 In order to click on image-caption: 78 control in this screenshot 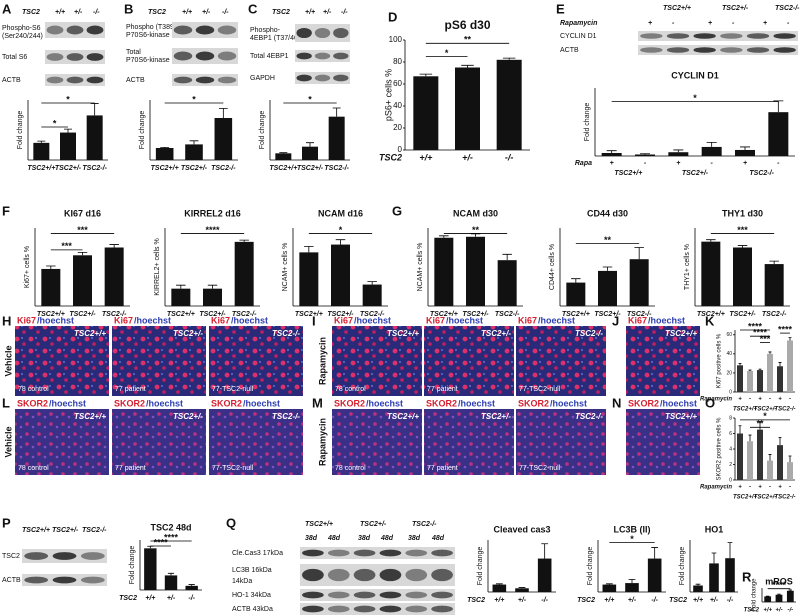, I will do `click(350, 389)`.